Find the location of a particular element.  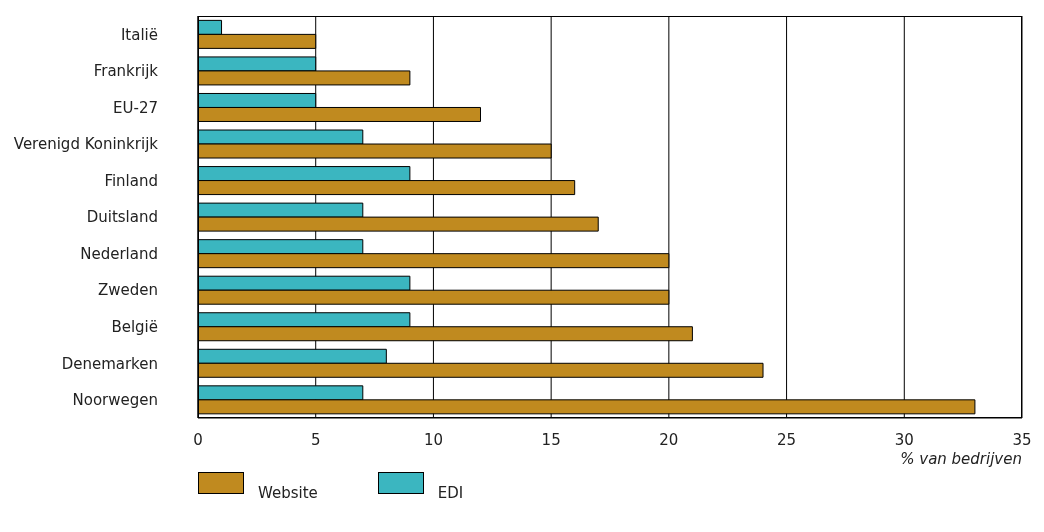

x-tick-label: 25 is located at coordinates (787, 439).